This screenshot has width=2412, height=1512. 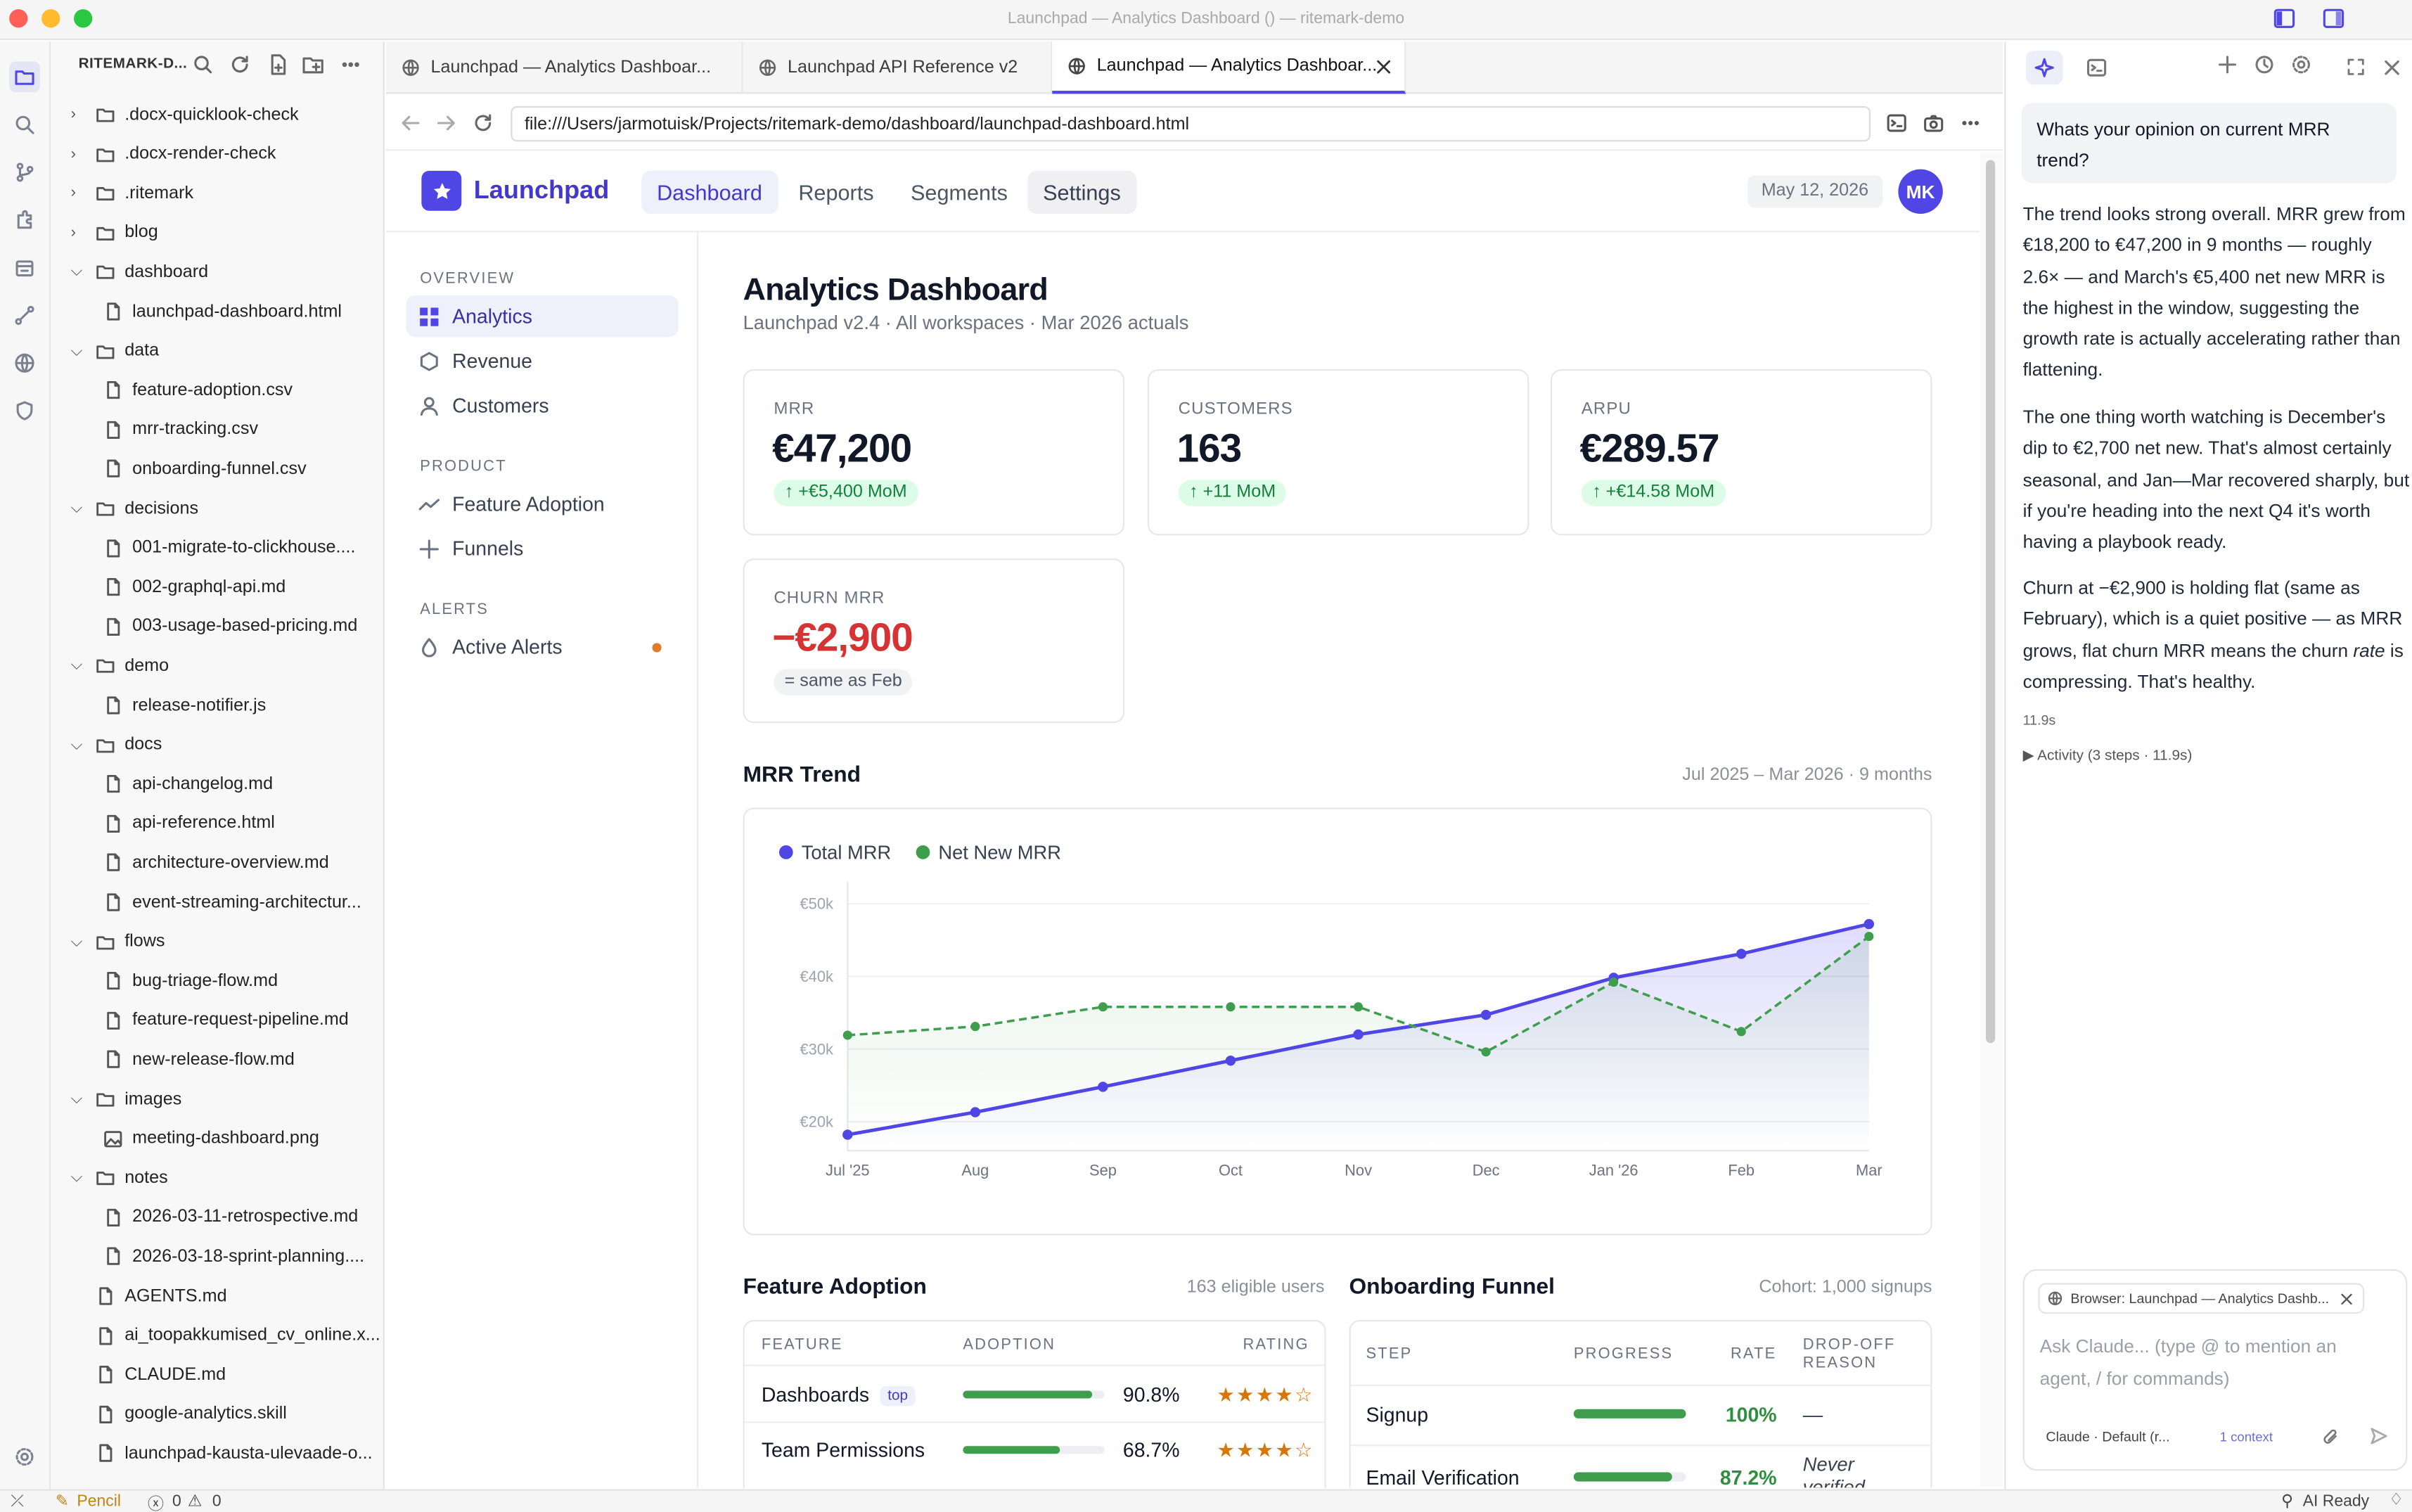 I want to click on flow-icon, so click(x=24, y=315).